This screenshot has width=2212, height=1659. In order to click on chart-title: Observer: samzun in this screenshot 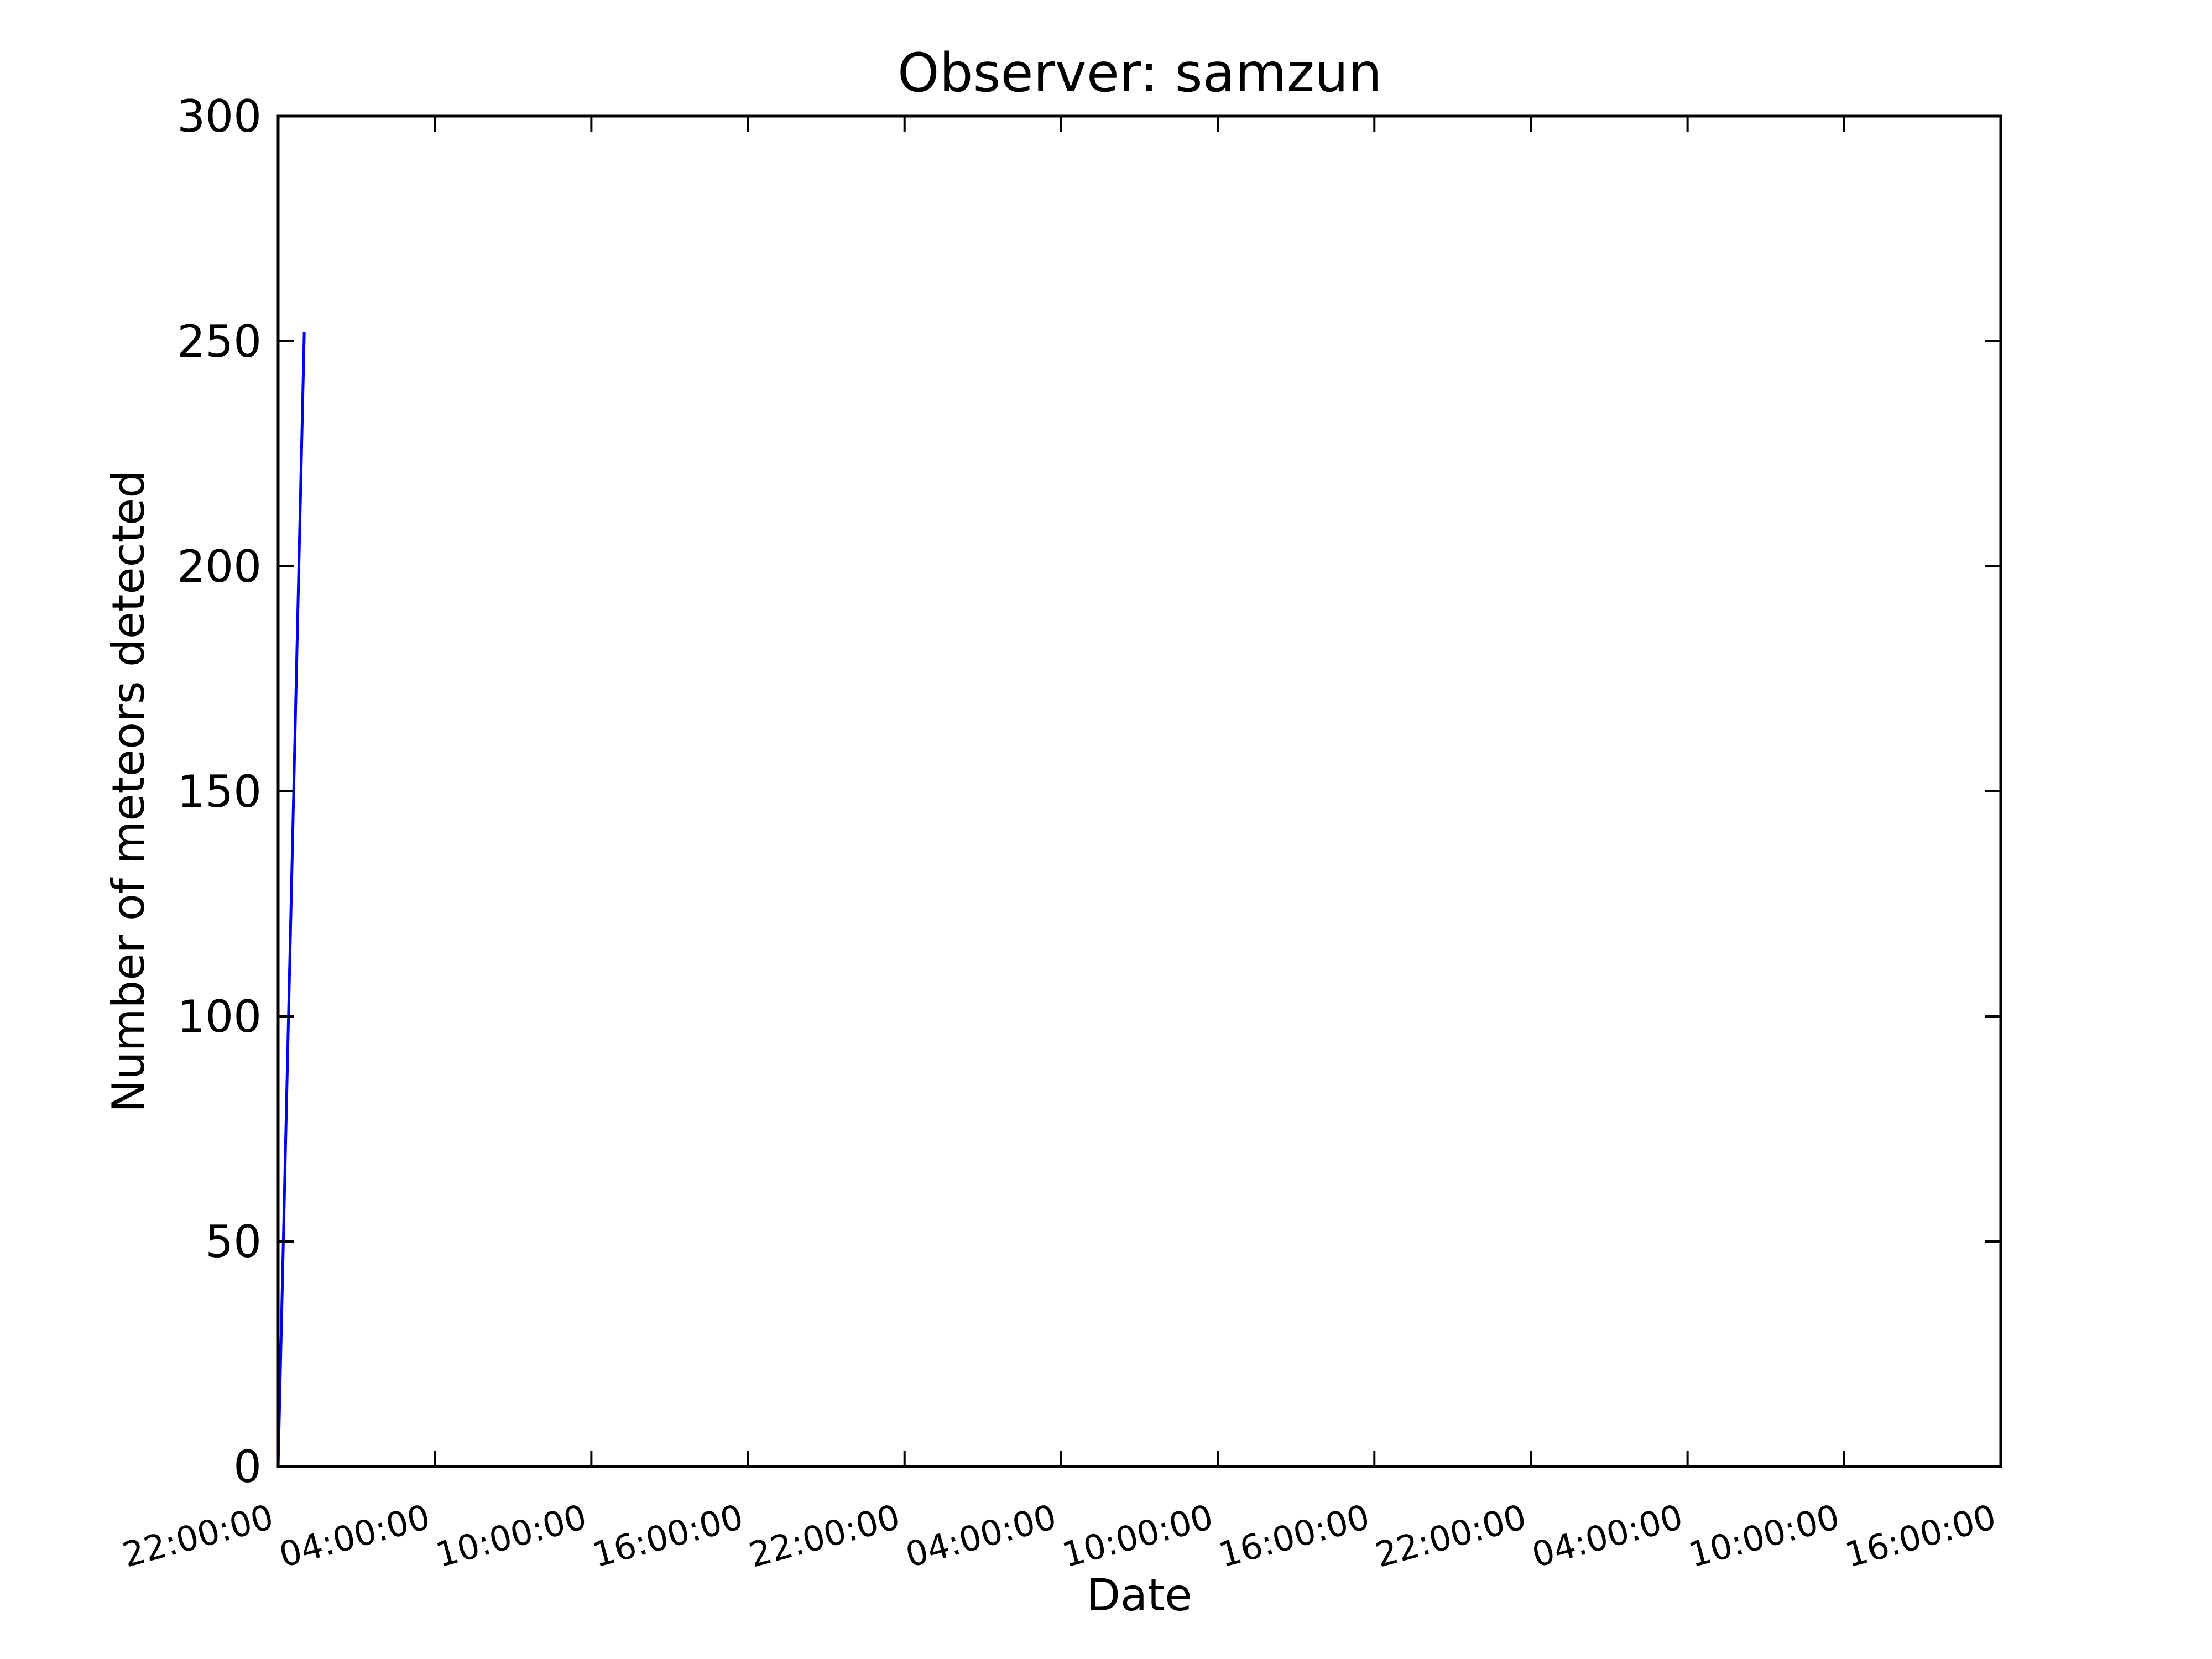, I will do `click(1140, 73)`.